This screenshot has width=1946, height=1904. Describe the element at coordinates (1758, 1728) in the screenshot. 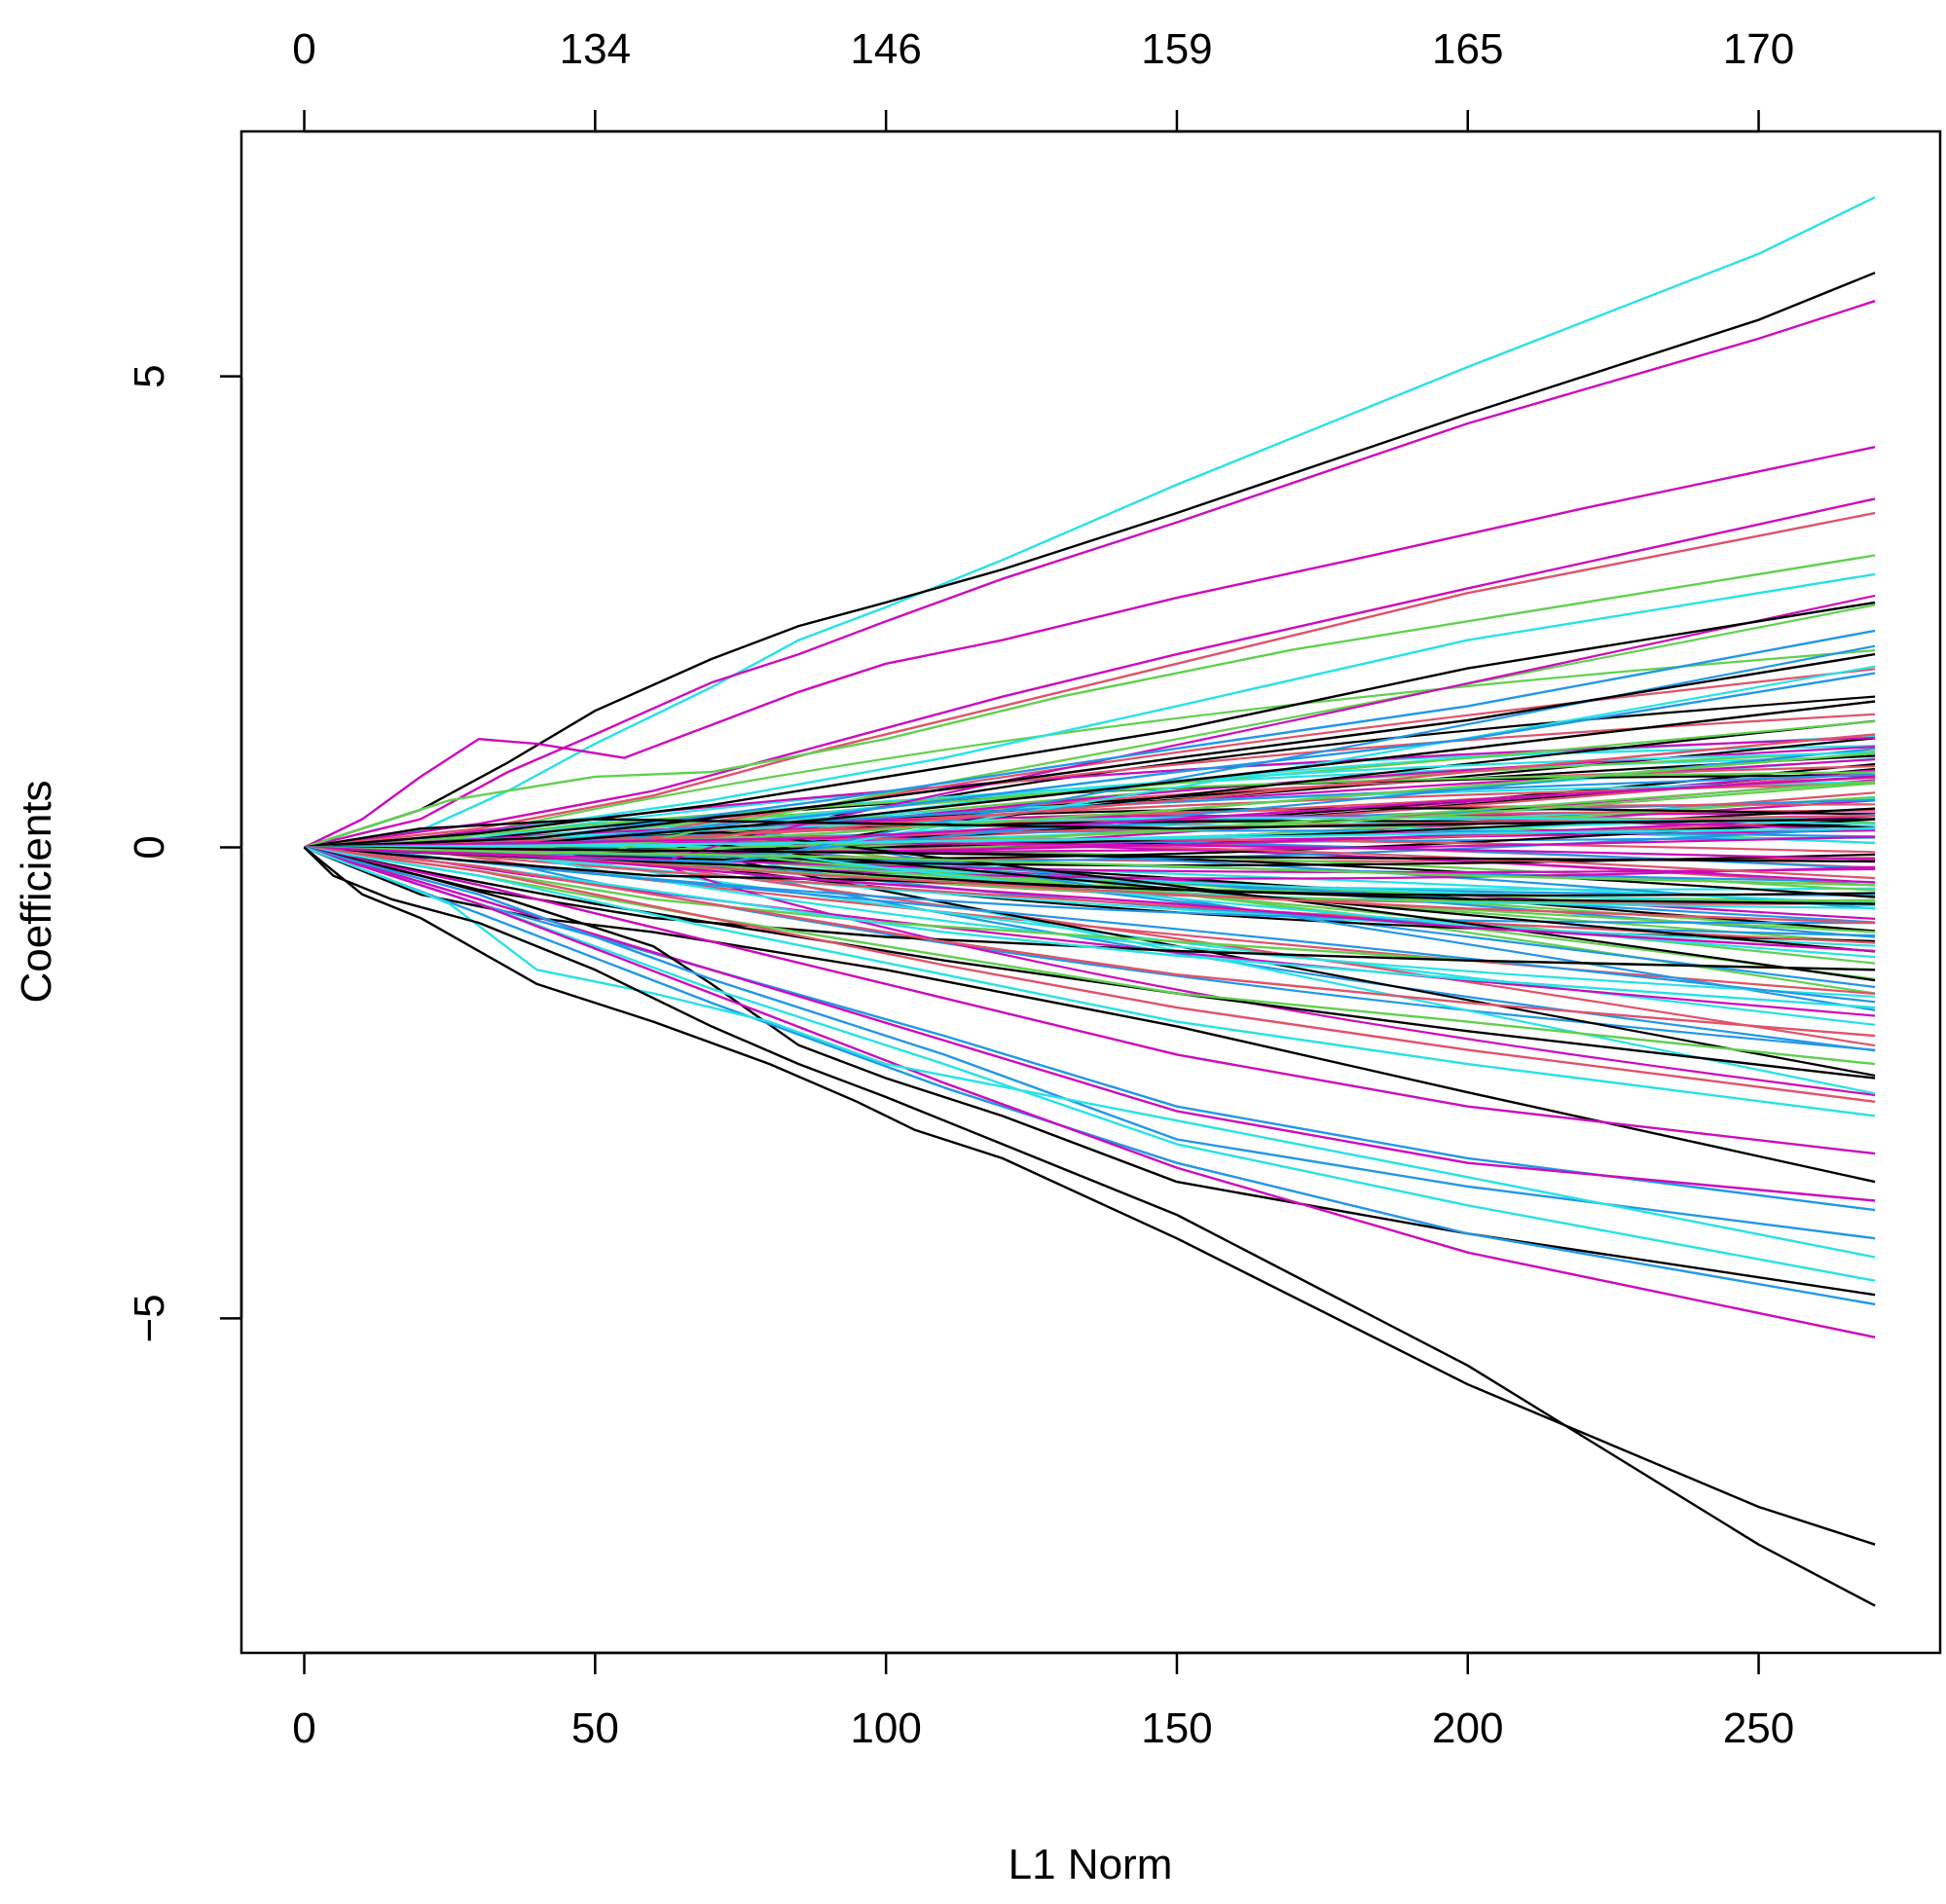

I see `x-tick-label: 250` at that location.